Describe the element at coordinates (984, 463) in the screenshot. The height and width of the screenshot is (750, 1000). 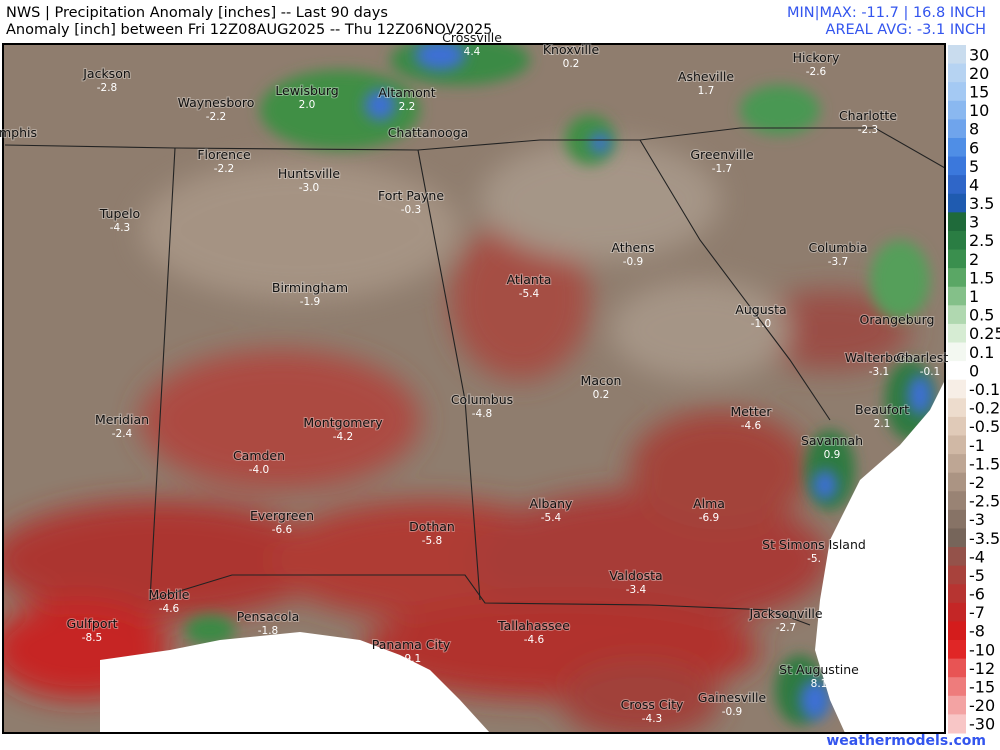
I see `legend-label: -1.5` at that location.